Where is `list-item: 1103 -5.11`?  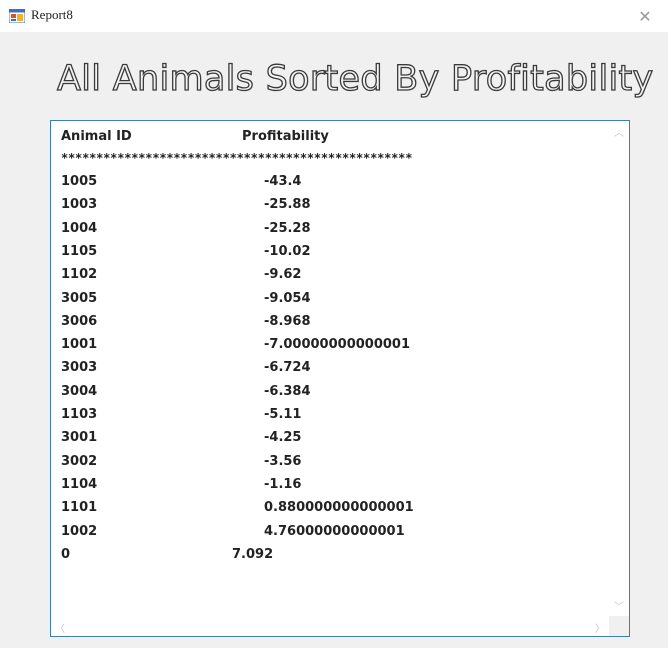 list-item: 1103 -5.11 is located at coordinates (330, 415).